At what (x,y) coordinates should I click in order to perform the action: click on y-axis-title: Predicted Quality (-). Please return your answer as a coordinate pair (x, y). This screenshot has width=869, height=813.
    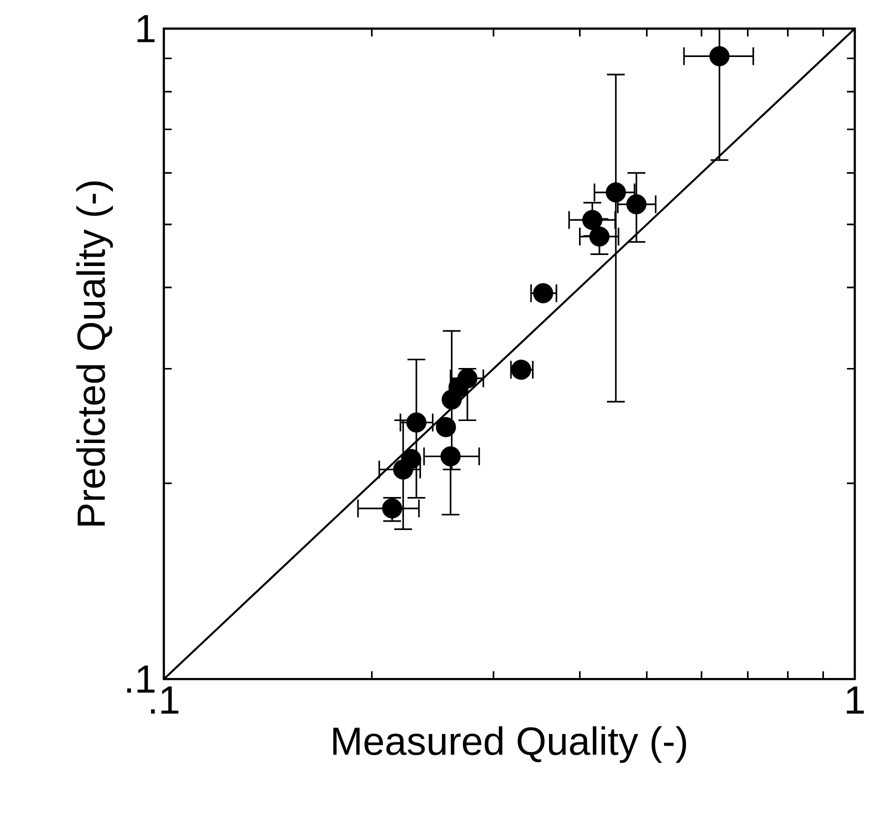
    Looking at the image, I should click on (94, 353).